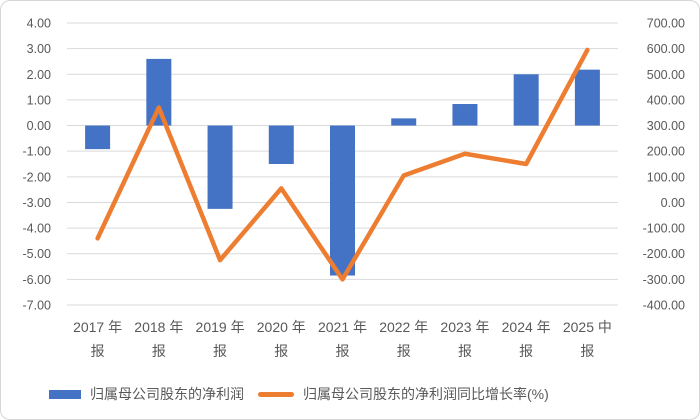 The width and height of the screenshot is (700, 420). I want to click on right-axis-tick: 200.00, so click(666, 152).